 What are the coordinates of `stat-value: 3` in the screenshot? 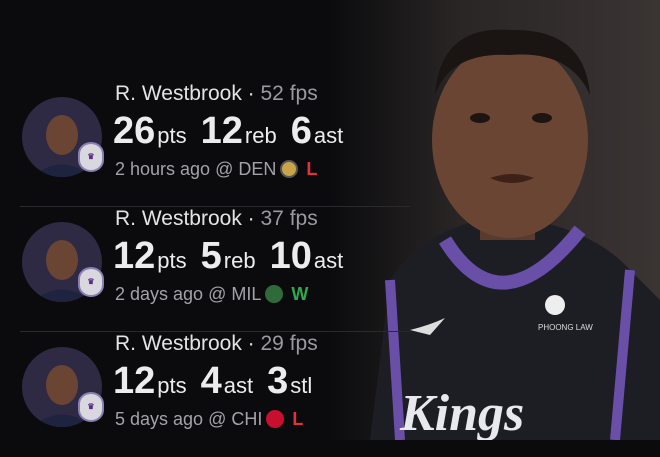 It's located at (278, 381).